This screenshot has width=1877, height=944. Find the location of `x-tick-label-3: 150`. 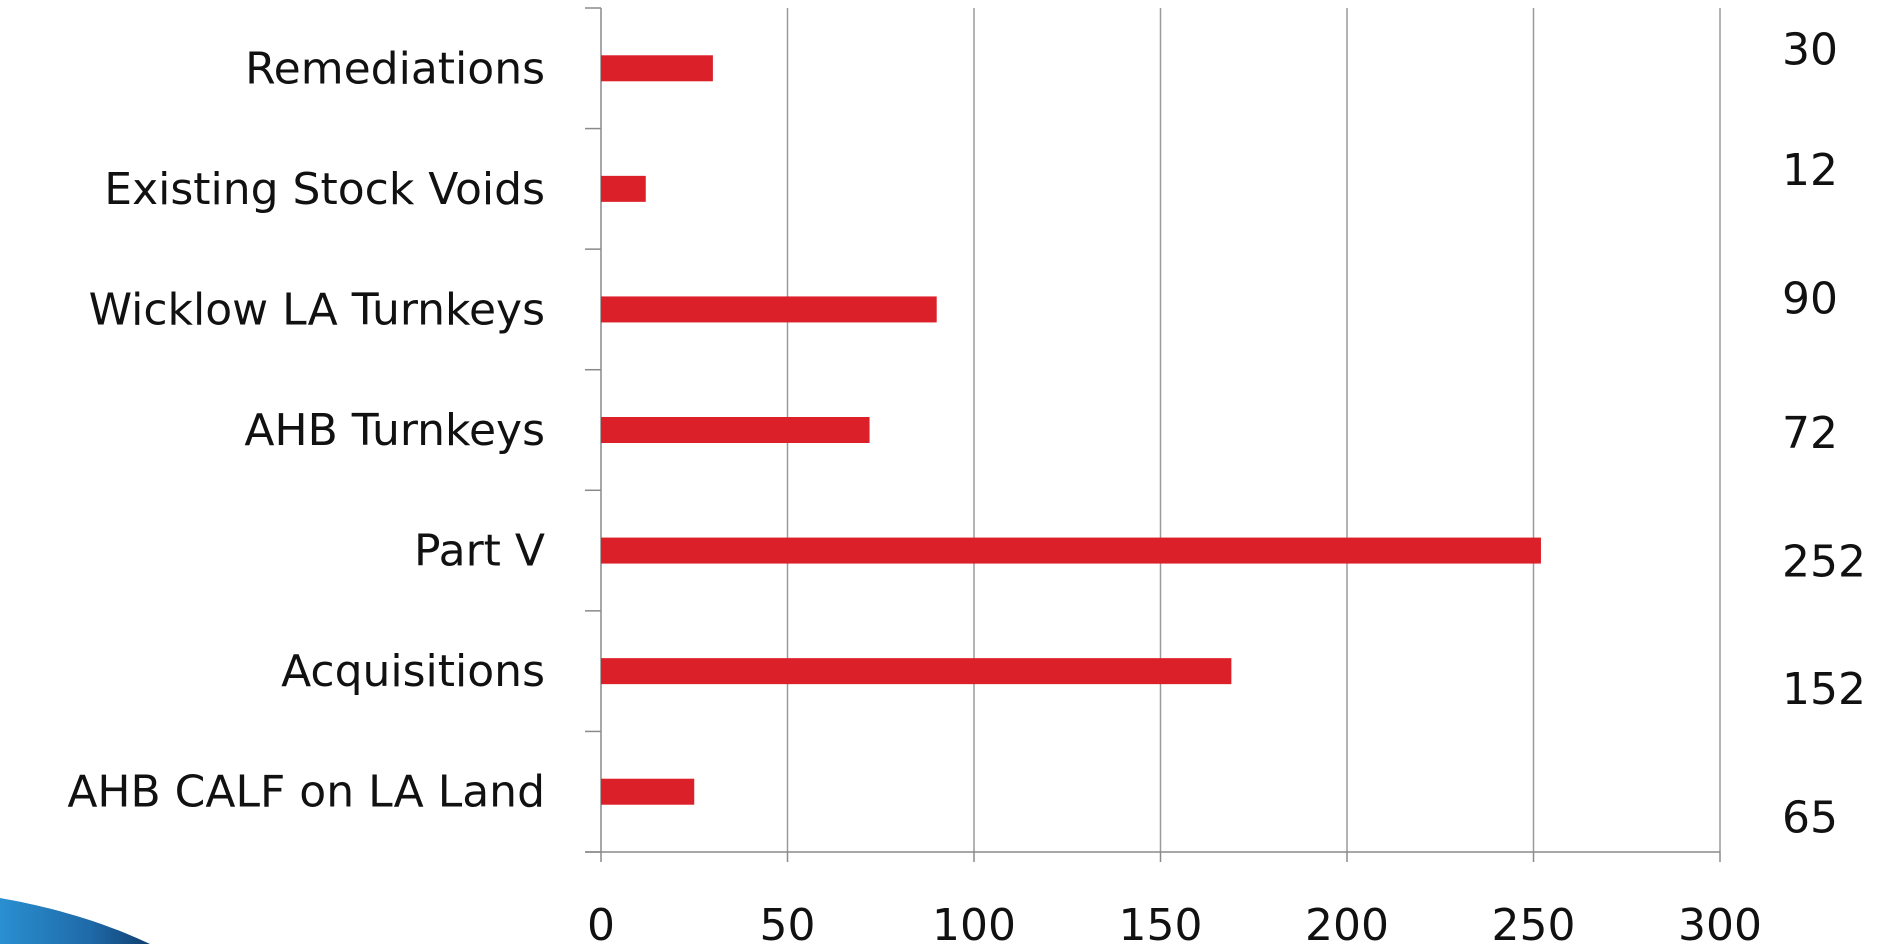

x-tick-label-3: 150 is located at coordinates (1161, 922).